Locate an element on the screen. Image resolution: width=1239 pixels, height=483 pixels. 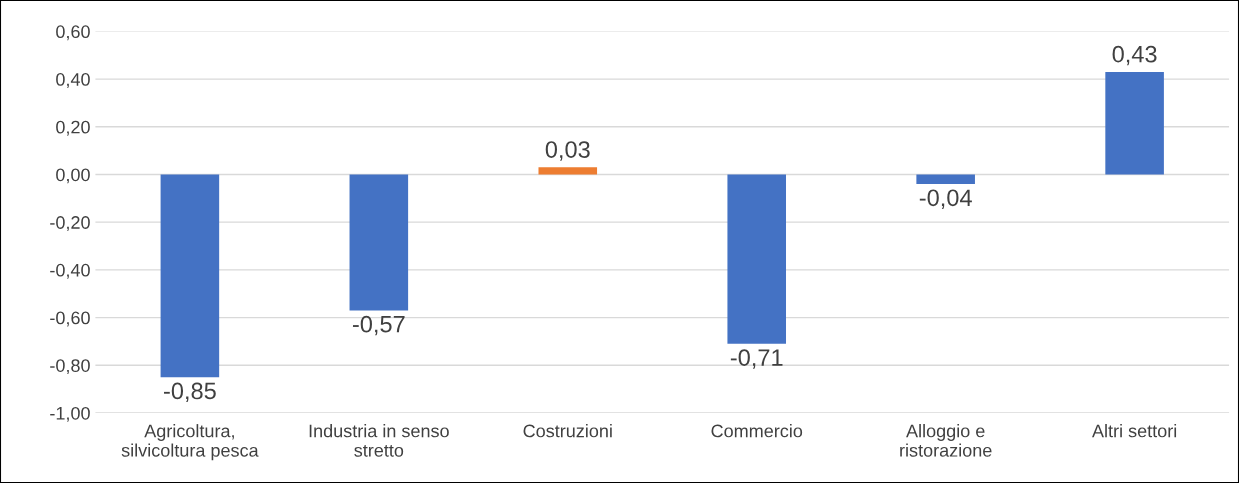
x-tick-label: Industria in senso stretto is located at coordinates (379, 440).